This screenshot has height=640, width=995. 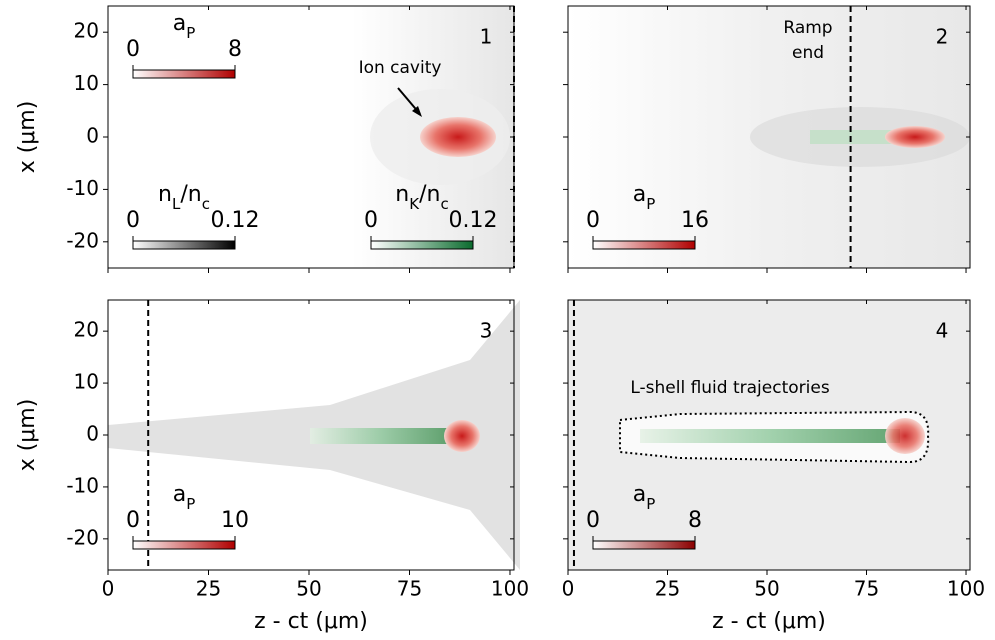 I want to click on colorbar-label: nL/nc, so click(x=184, y=197).